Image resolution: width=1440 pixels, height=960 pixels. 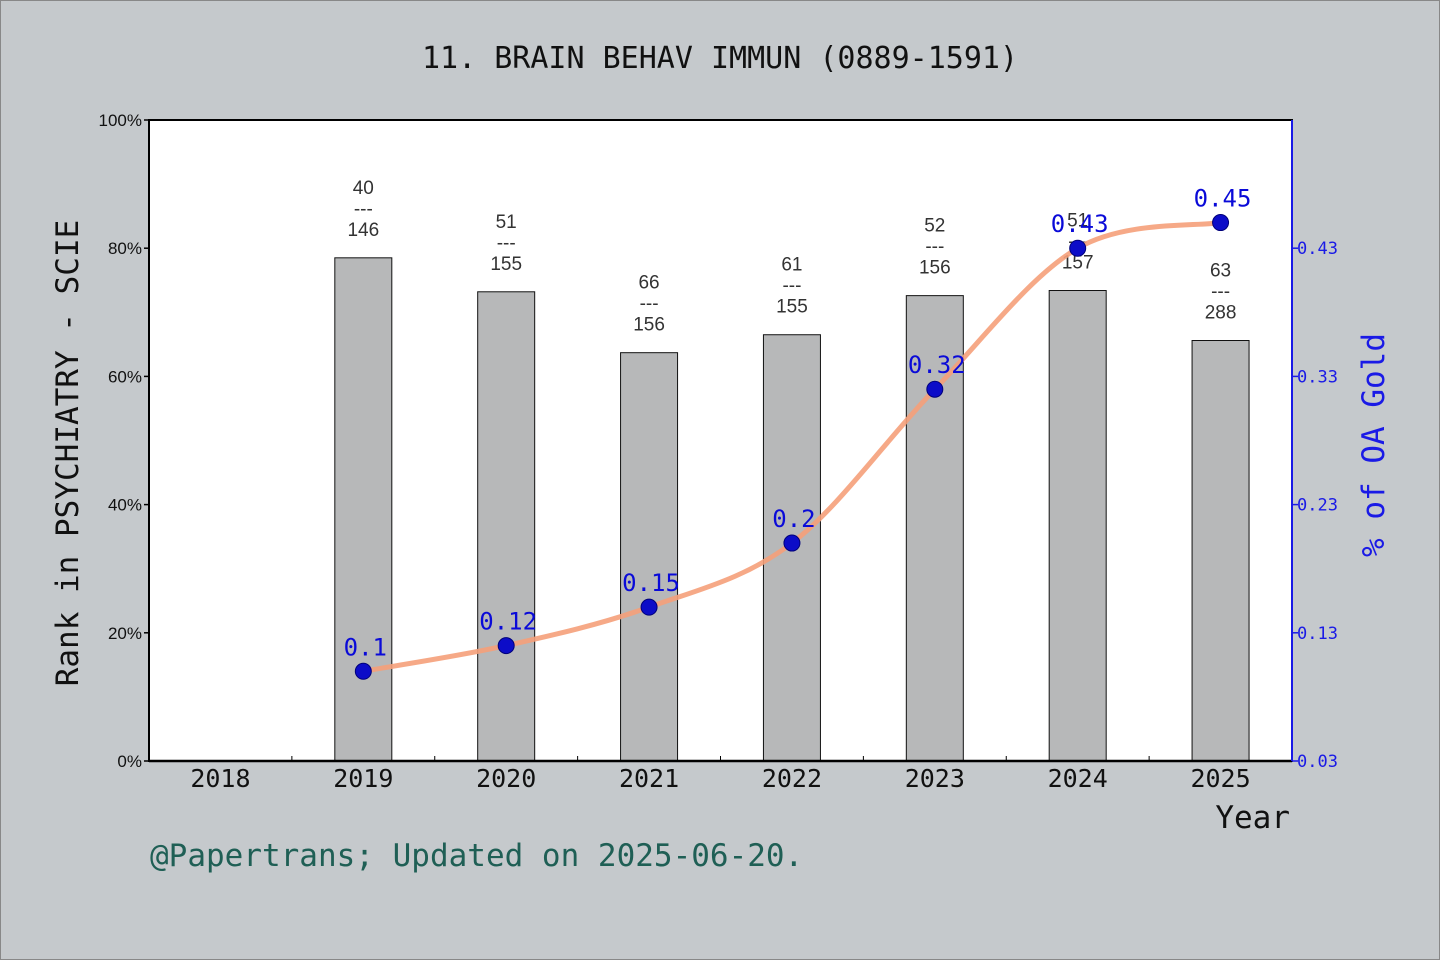 What do you see at coordinates (129, 761) in the screenshot?
I see `y-tick-label: 0%` at bounding box center [129, 761].